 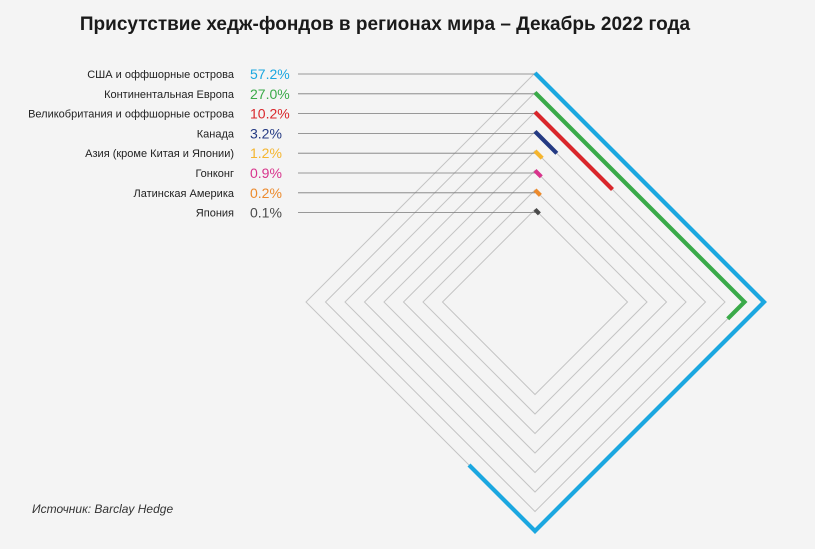 What do you see at coordinates (270, 114) in the screenshot?
I see `value-label: 10.2%` at bounding box center [270, 114].